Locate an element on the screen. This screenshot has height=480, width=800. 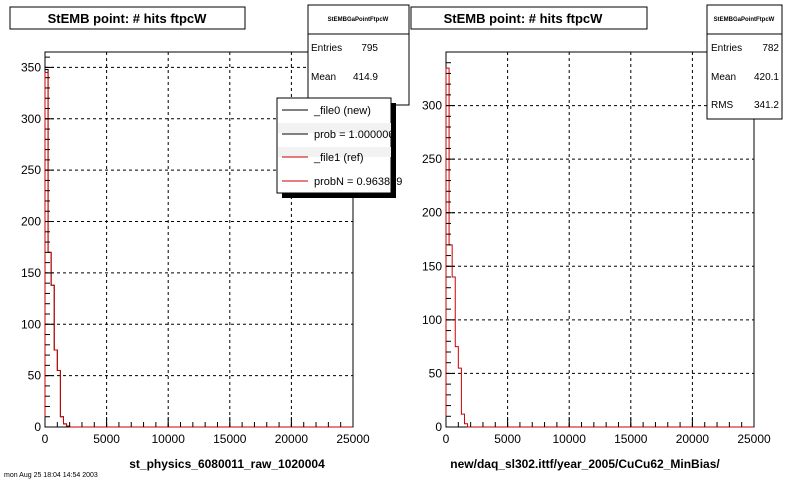
right-stats-rms-label: RMS is located at coordinates (722, 105).